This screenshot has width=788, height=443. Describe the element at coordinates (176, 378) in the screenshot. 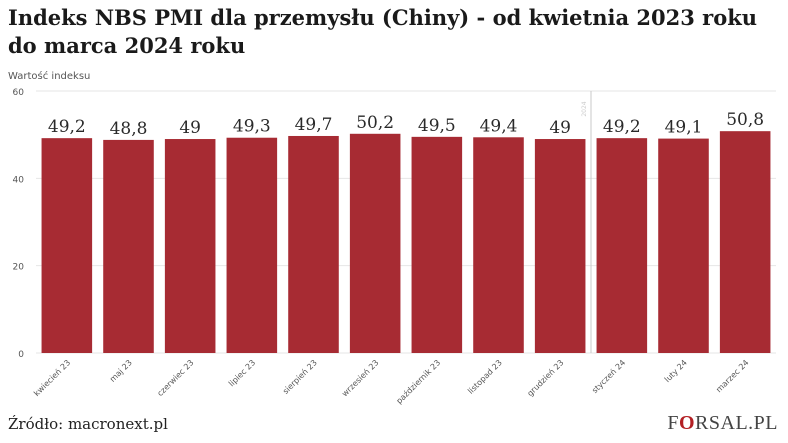

I see `x-tick-label: czerwiec 23` at that location.